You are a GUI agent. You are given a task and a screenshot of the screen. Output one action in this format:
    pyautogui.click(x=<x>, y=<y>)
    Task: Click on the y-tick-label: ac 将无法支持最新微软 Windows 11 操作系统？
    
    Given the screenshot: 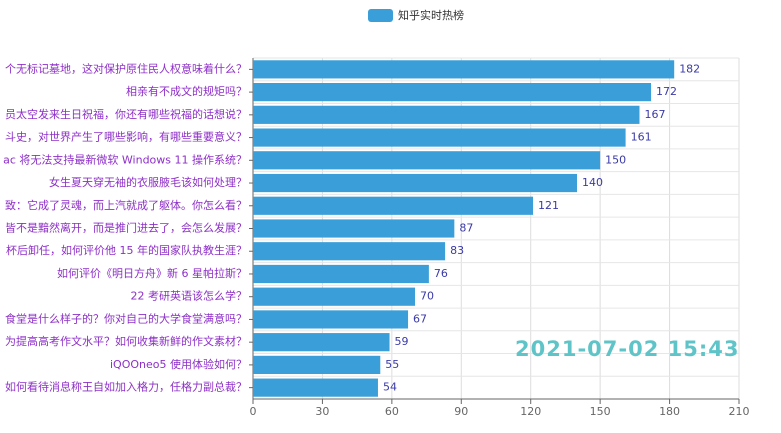 What is the action you would take?
    pyautogui.click(x=125, y=159)
    